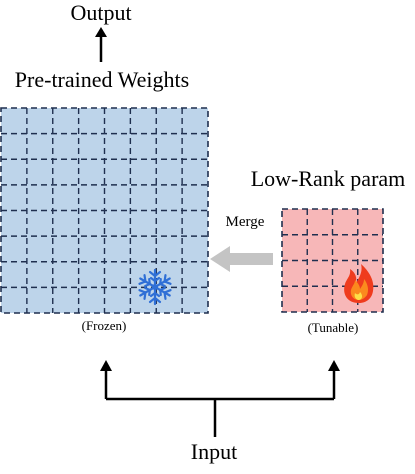  Describe the element at coordinates (101, 44) in the screenshot. I see `output-arrow` at that location.